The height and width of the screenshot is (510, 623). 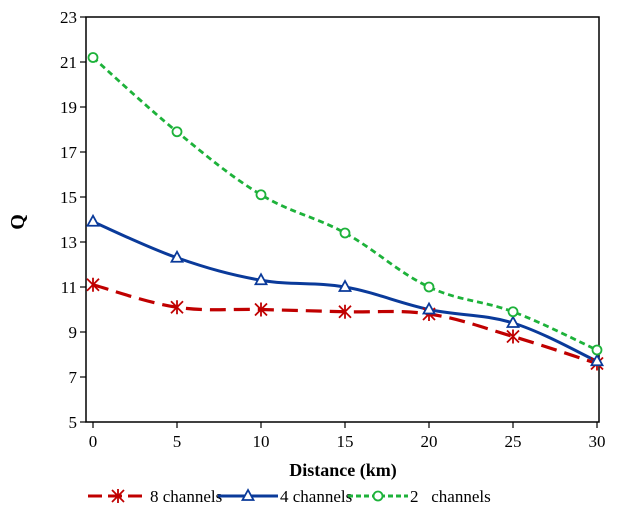 I want to click on x-axis-label: Distance (km), so click(x=342, y=470).